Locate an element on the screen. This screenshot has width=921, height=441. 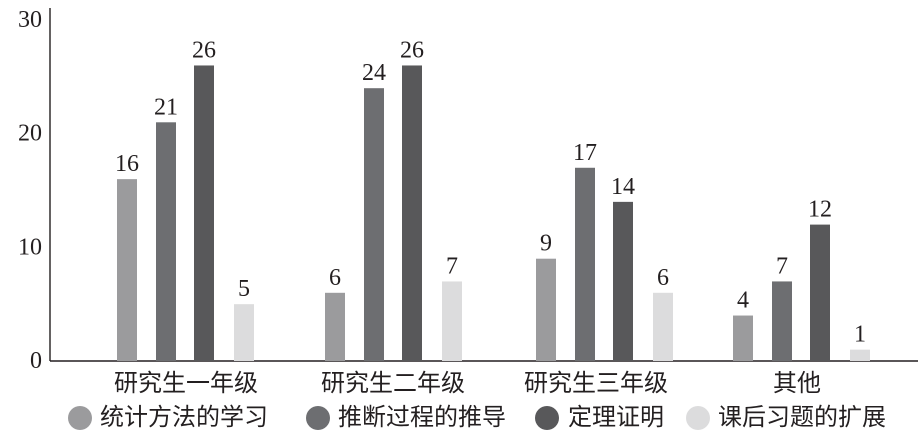
value-label-series-1-category-4: 4 is located at coordinates (743, 301).